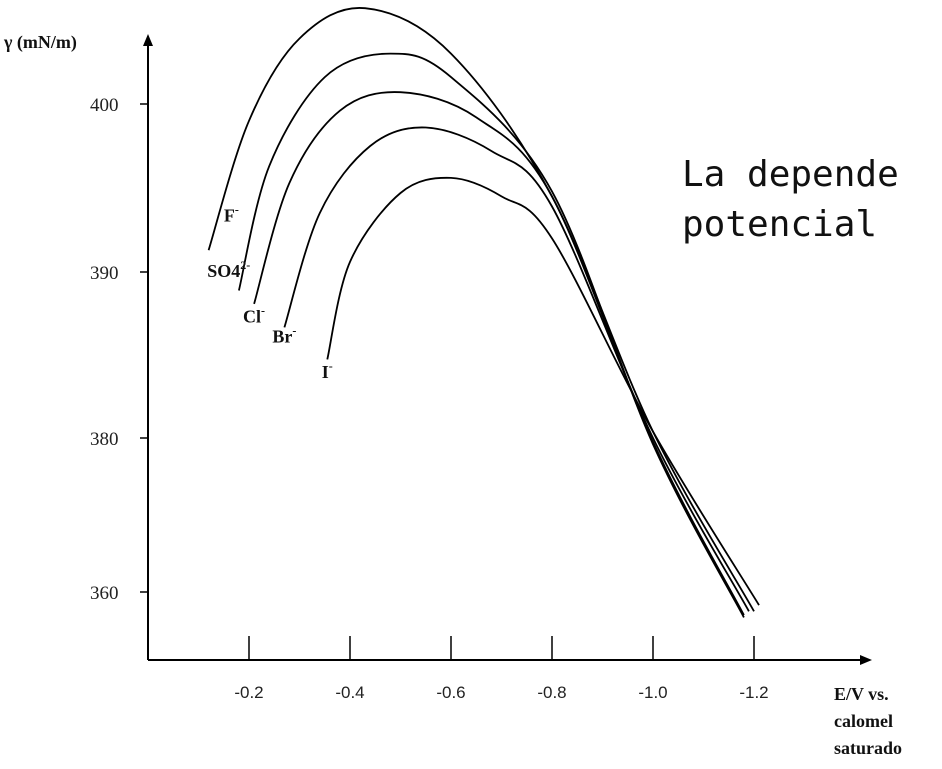  What do you see at coordinates (866, 660) in the screenshot?
I see `x-axis-arrow` at bounding box center [866, 660].